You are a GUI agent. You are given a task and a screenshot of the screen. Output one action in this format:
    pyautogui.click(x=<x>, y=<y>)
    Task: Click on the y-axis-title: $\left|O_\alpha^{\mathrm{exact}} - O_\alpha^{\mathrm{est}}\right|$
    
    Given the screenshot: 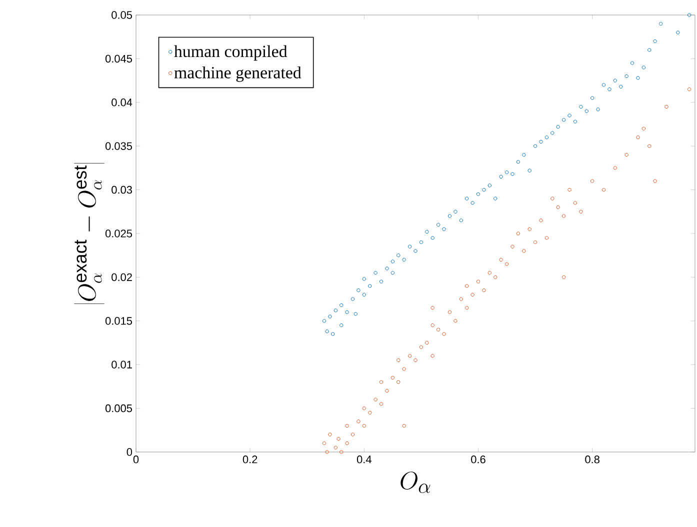 What is the action you would take?
    pyautogui.click(x=89, y=233)
    